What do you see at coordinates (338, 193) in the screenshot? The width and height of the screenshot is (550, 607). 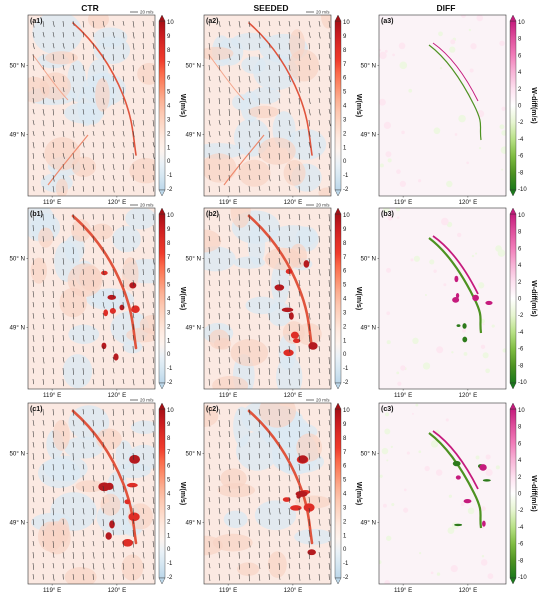 I see `colorbar-bottom-extension` at bounding box center [338, 193].